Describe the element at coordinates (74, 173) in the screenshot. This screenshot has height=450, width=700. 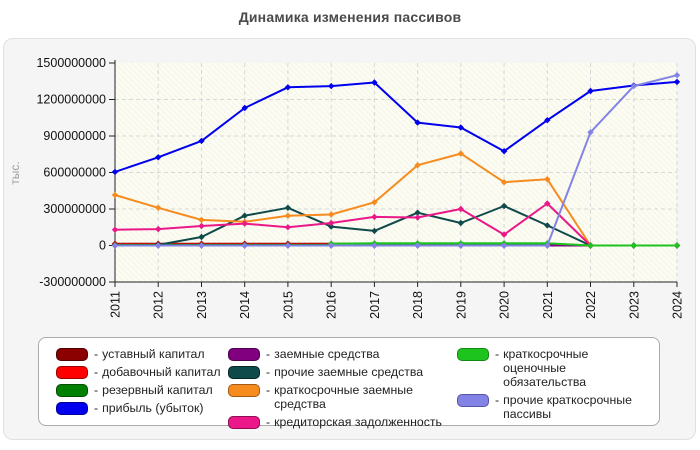
I see `y-tick-label: 600000000` at that location.